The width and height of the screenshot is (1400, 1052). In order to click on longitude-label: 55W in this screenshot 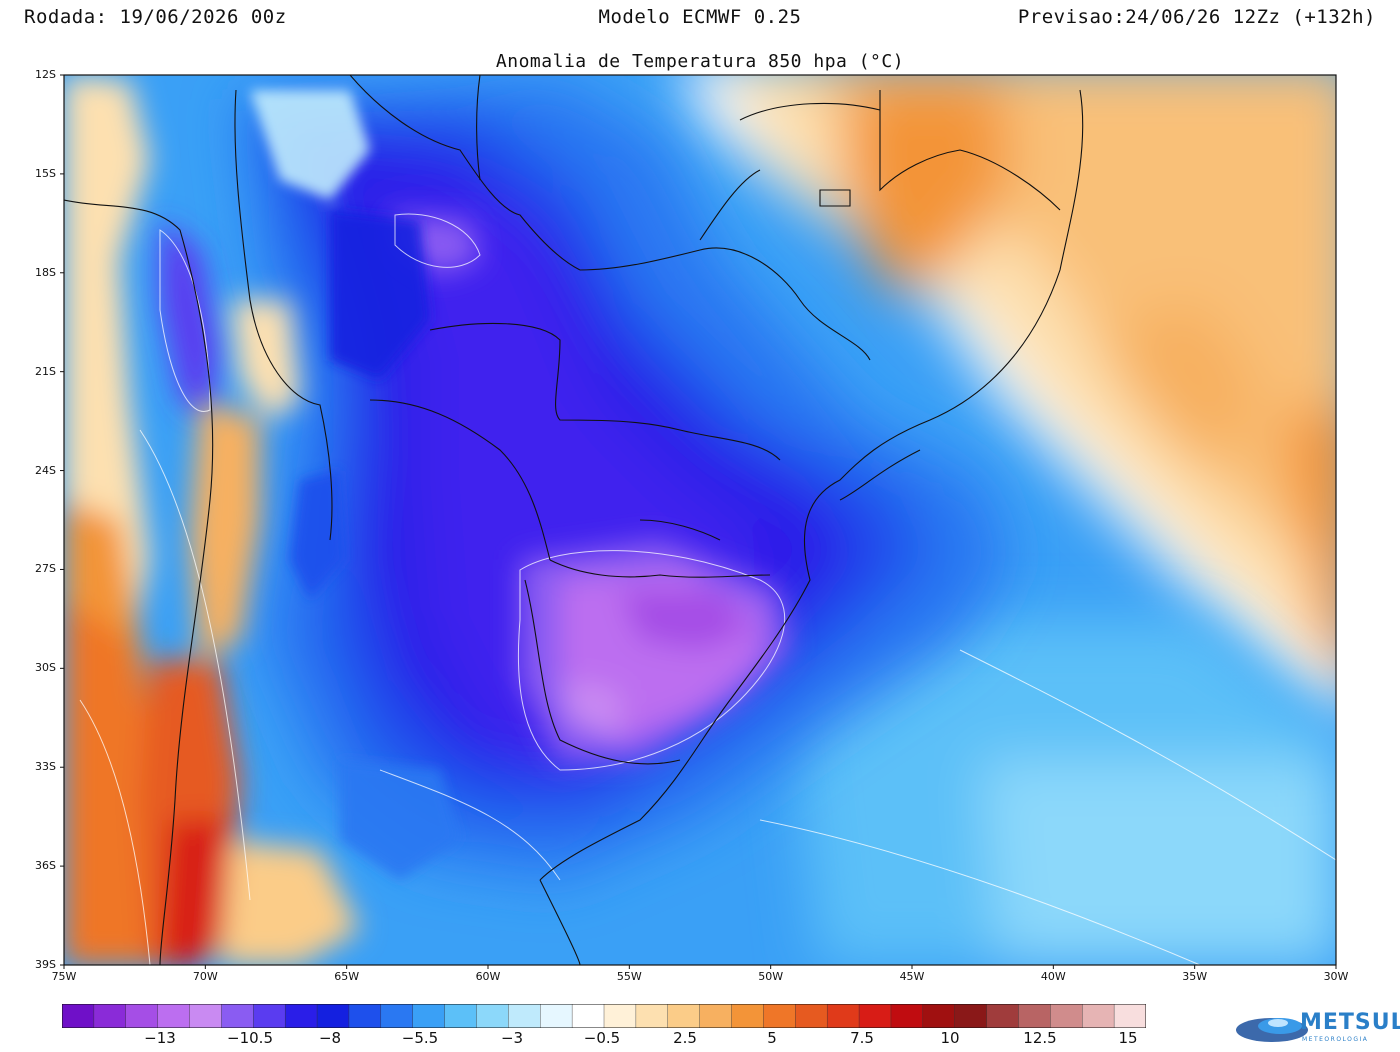, I will do `click(629, 976)`.